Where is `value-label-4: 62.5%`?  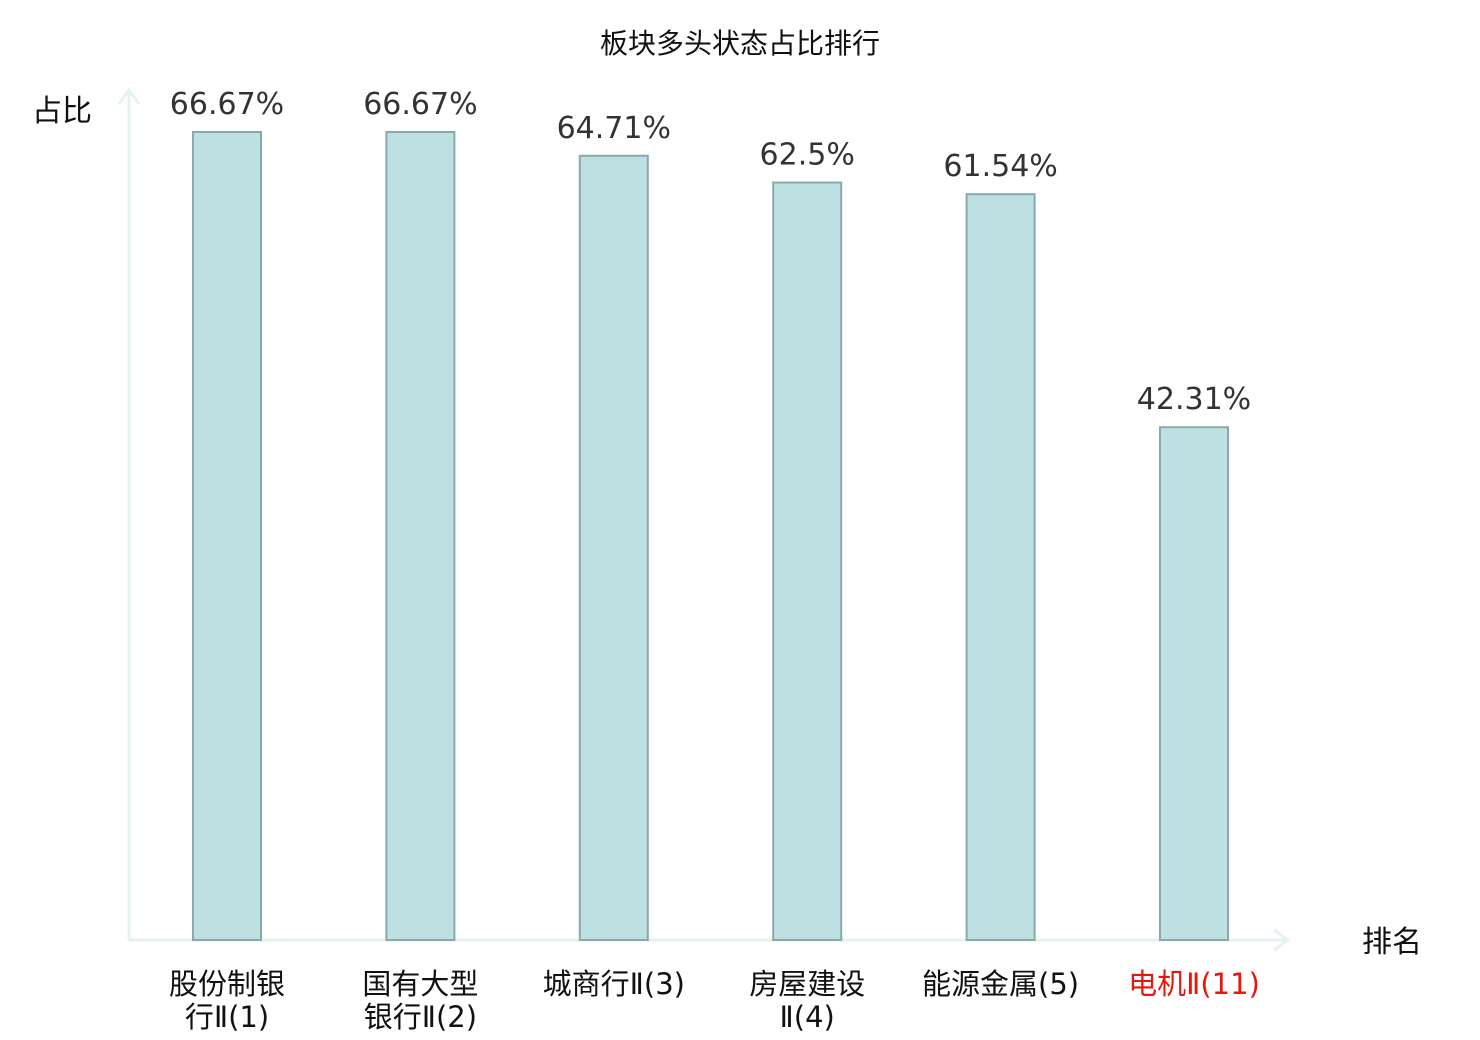 value-label-4: 62.5% is located at coordinates (807, 155).